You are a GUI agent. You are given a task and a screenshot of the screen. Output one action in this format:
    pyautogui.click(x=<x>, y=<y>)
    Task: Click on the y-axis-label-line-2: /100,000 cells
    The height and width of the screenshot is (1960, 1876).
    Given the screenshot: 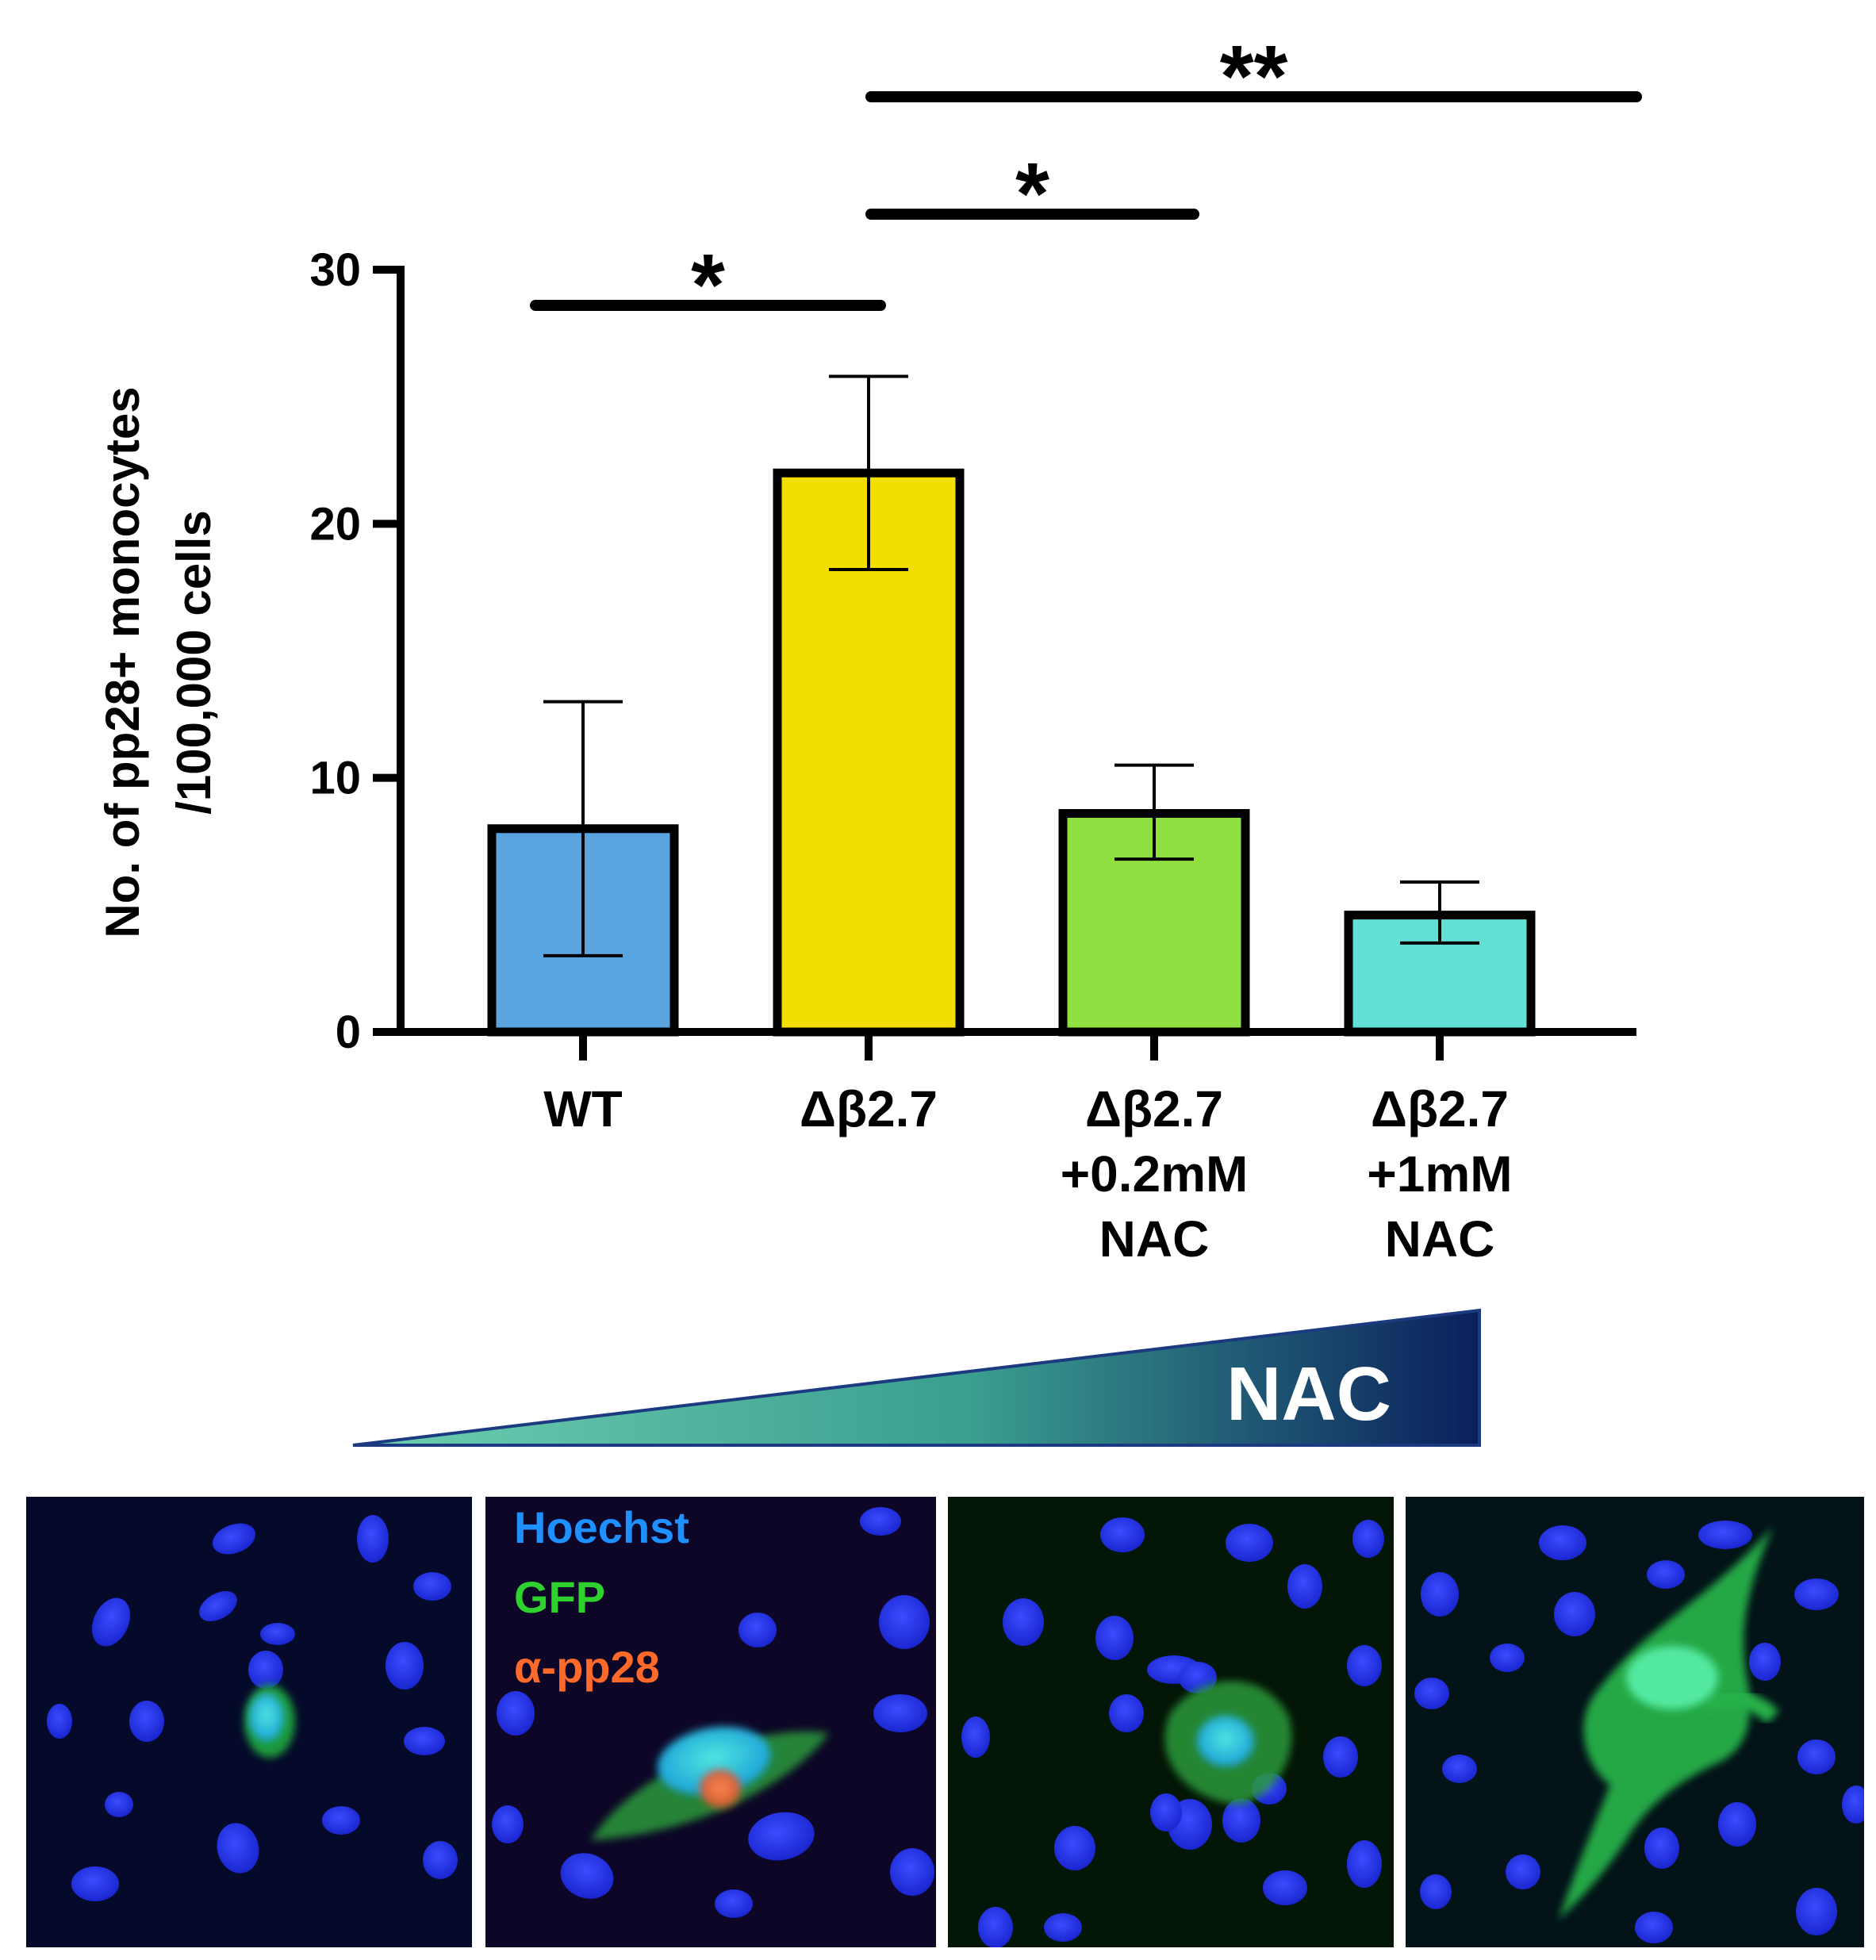 What is the action you would take?
    pyautogui.click(x=194, y=662)
    